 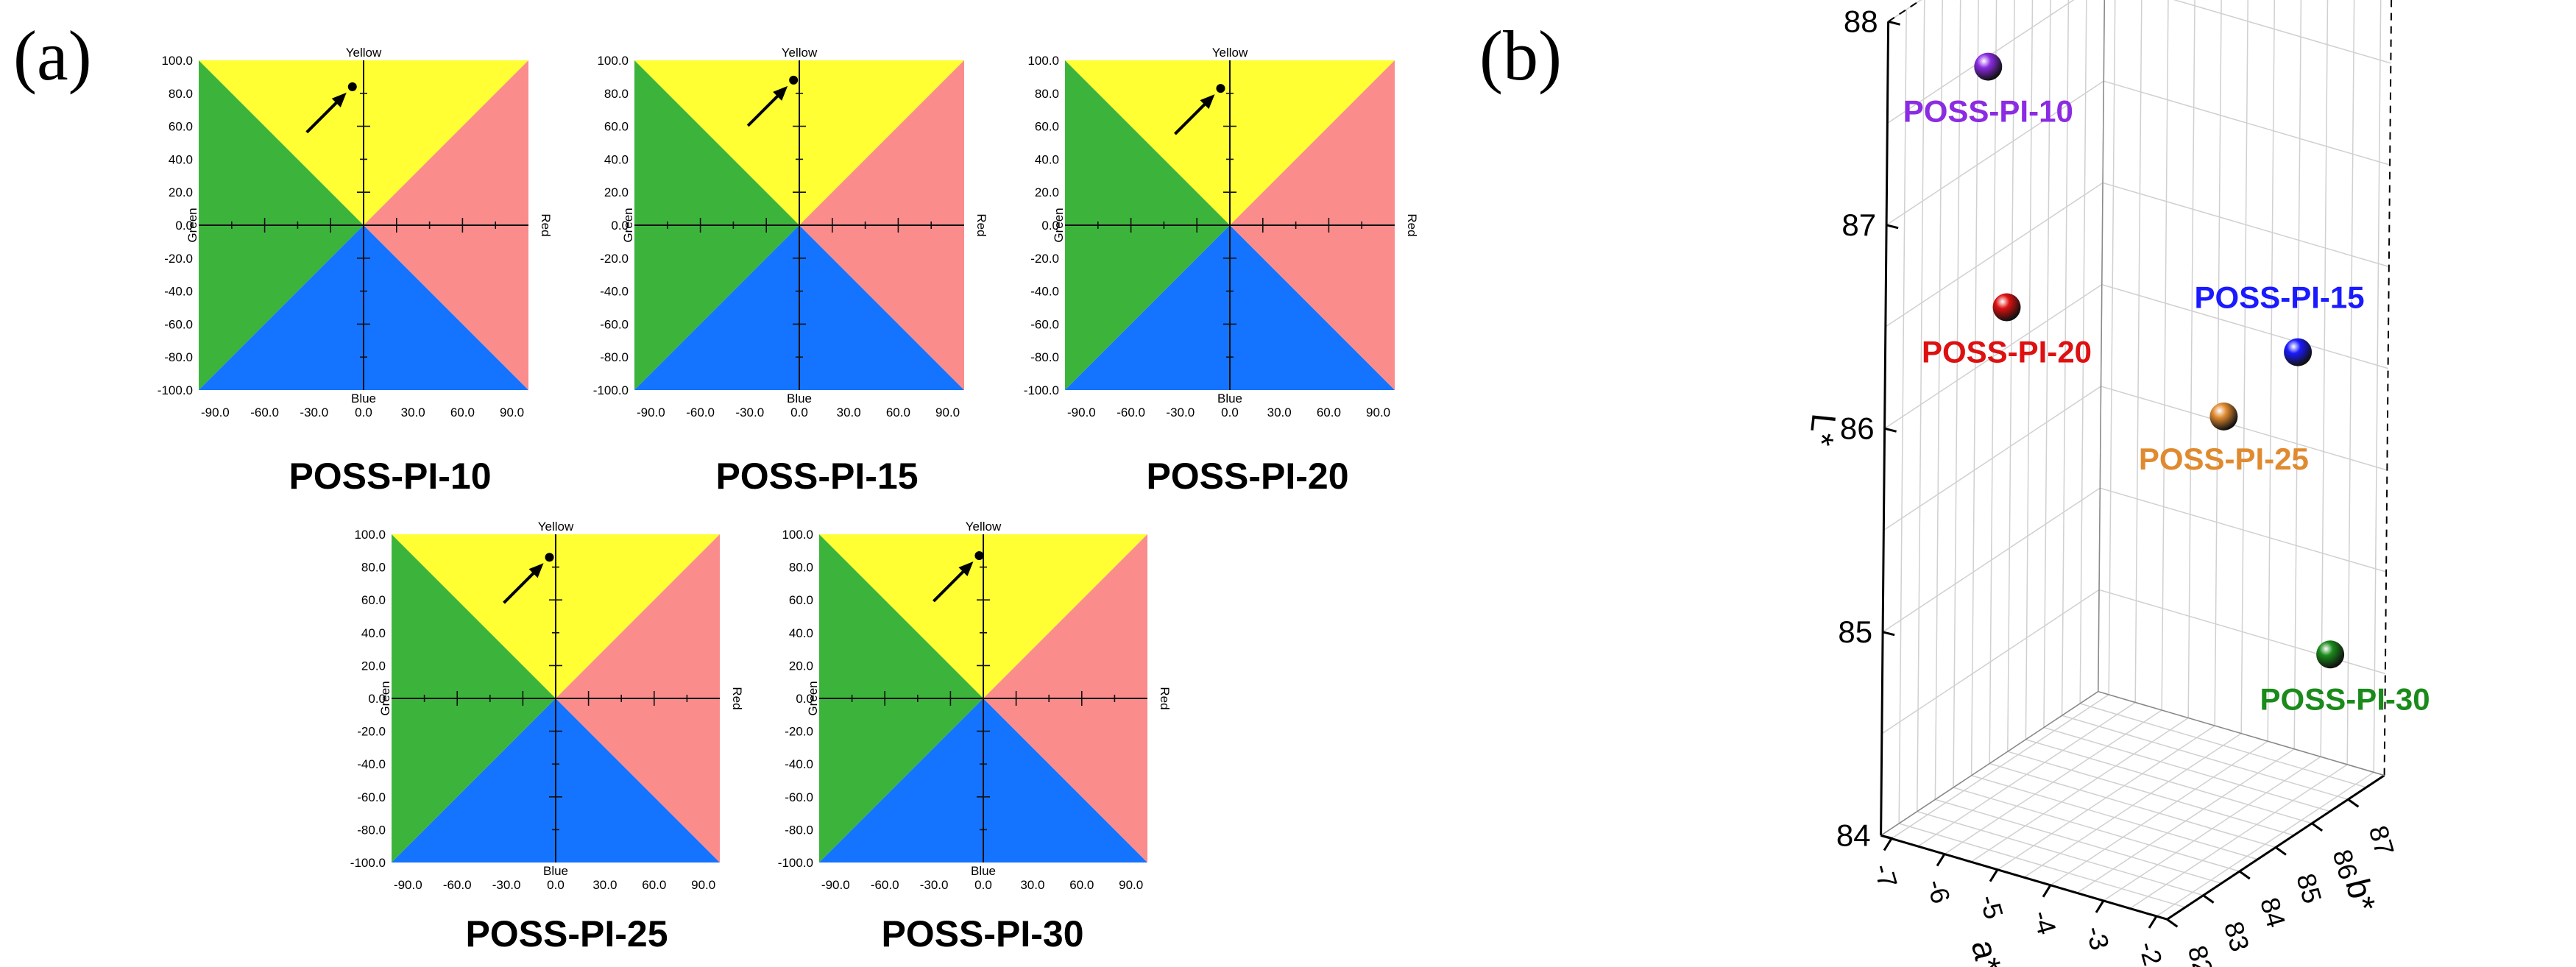 I want to click on x-tick-label: -30.0, so click(x=749, y=412).